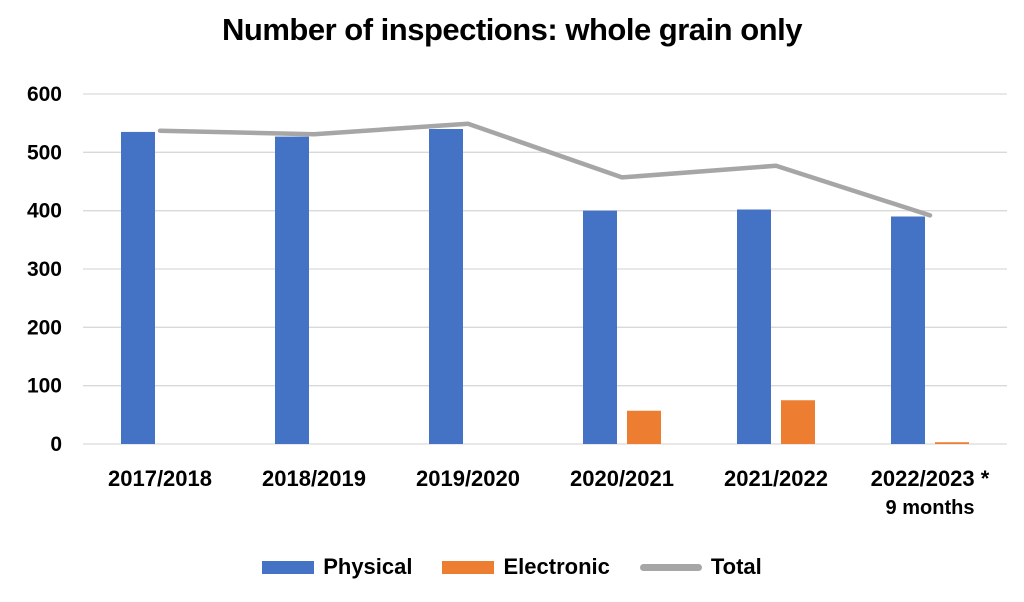 This screenshot has width=1024, height=602. I want to click on legend-label-electronic: Electronic, so click(556, 566).